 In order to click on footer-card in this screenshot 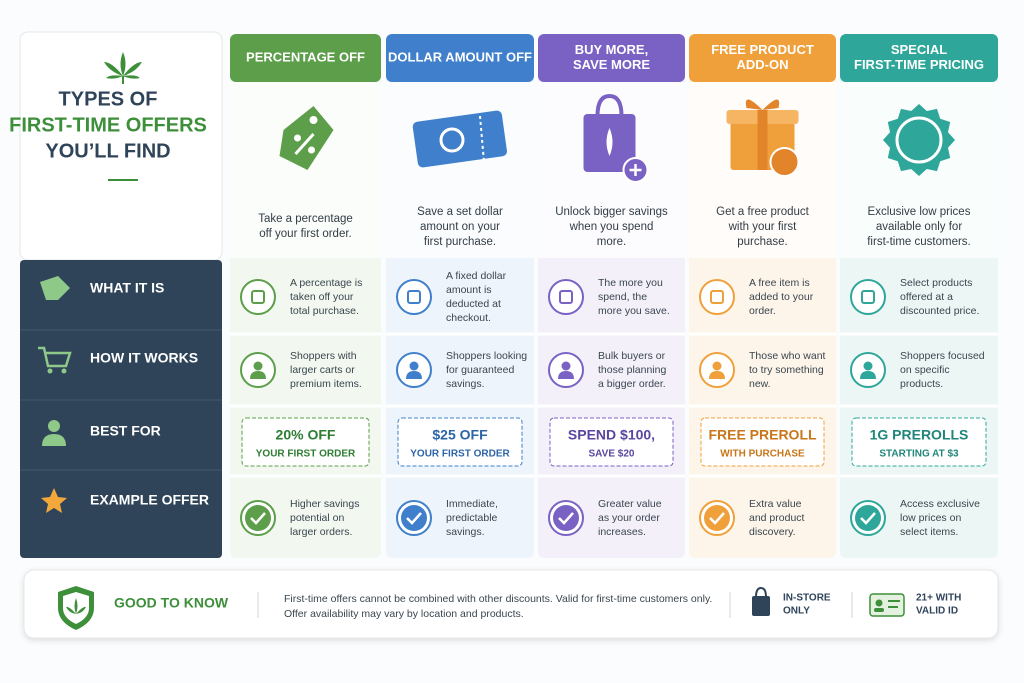, I will do `click(511, 604)`.